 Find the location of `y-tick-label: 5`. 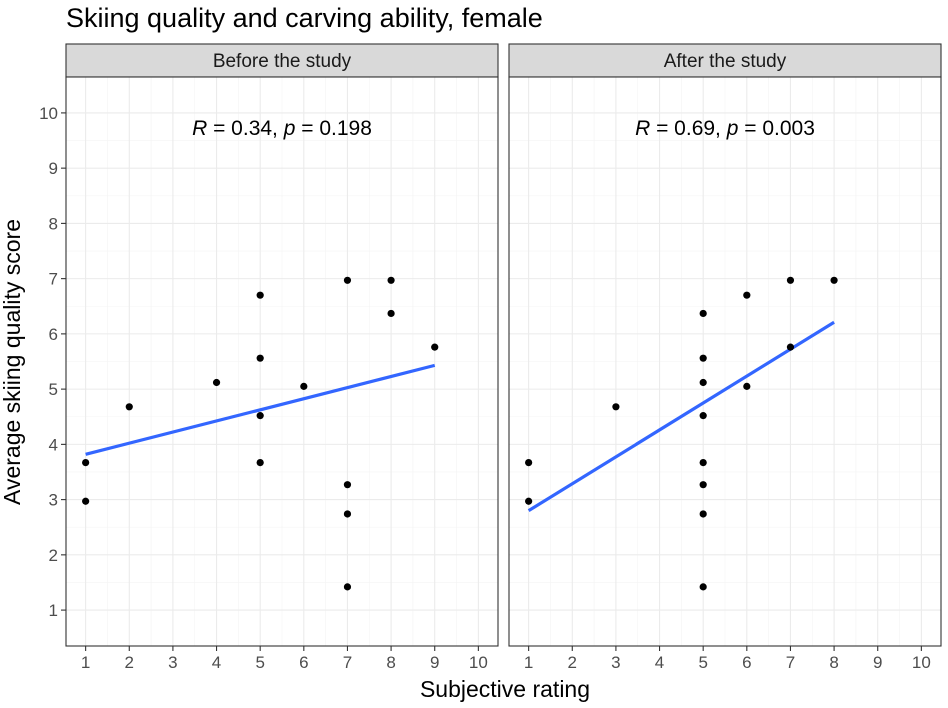

y-tick-label: 5 is located at coordinates (53, 389).